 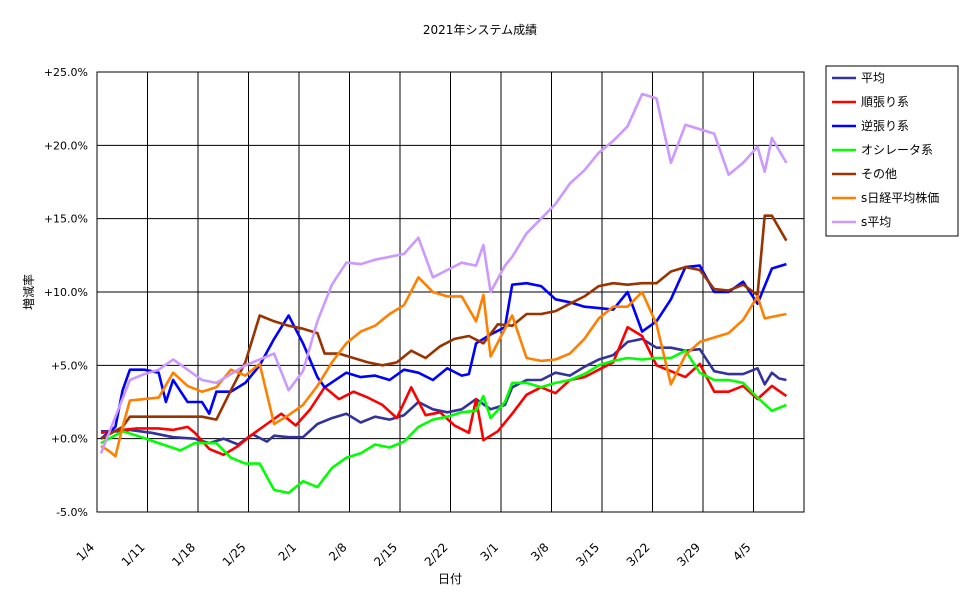 What do you see at coordinates (72, 512) in the screenshot?
I see `y-tick-label: -5.0%` at bounding box center [72, 512].